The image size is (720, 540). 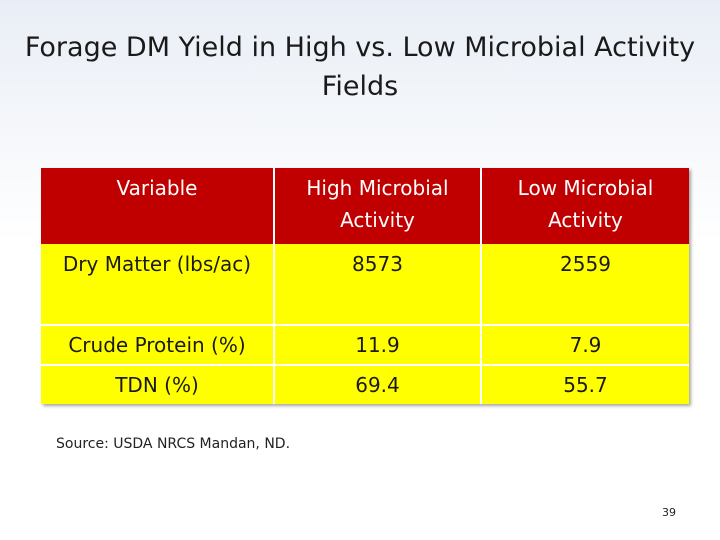 What do you see at coordinates (585, 284) in the screenshot?
I see `row-low-value: 2559` at bounding box center [585, 284].